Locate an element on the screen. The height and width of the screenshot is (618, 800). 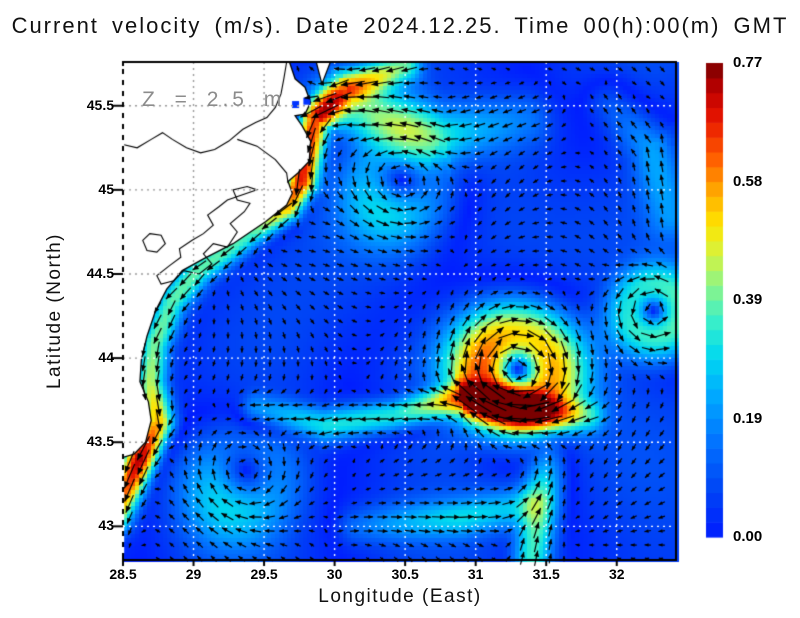
y-tick-label: 45 is located at coordinates (106, 188).